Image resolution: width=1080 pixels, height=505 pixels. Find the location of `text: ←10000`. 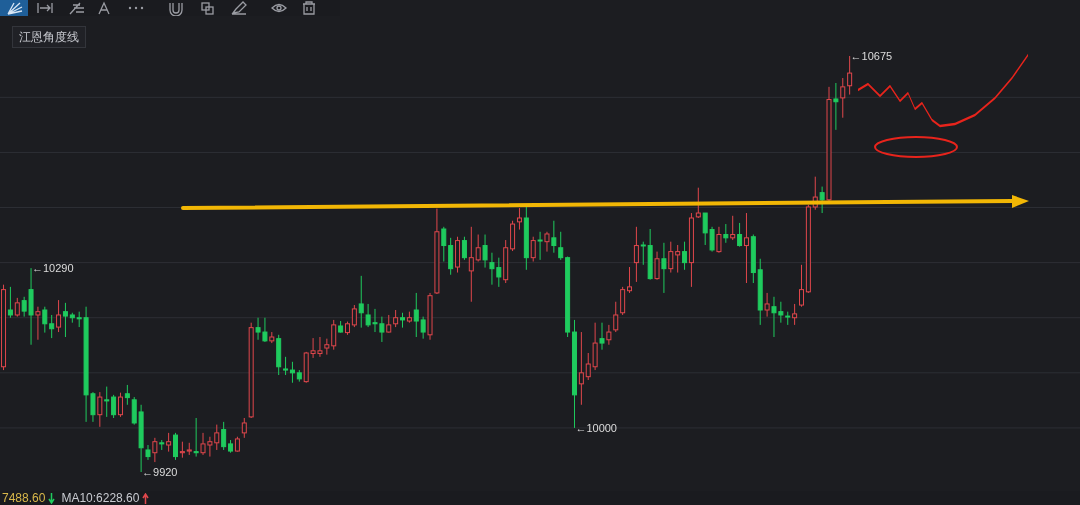

text: ←10000 is located at coordinates (596, 427).